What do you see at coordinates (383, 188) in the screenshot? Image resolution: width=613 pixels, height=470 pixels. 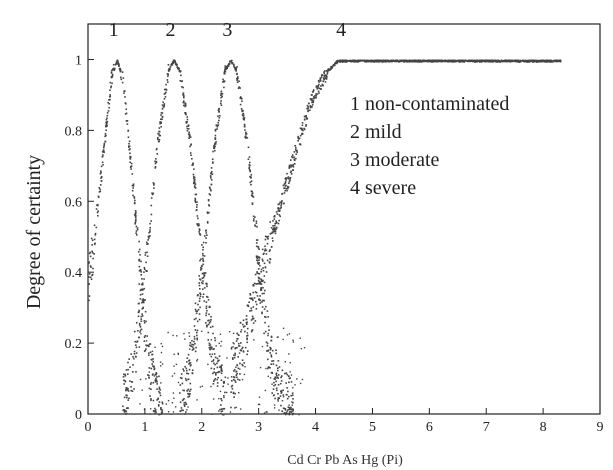 I see `legend-entry: 4 severe` at bounding box center [383, 188].